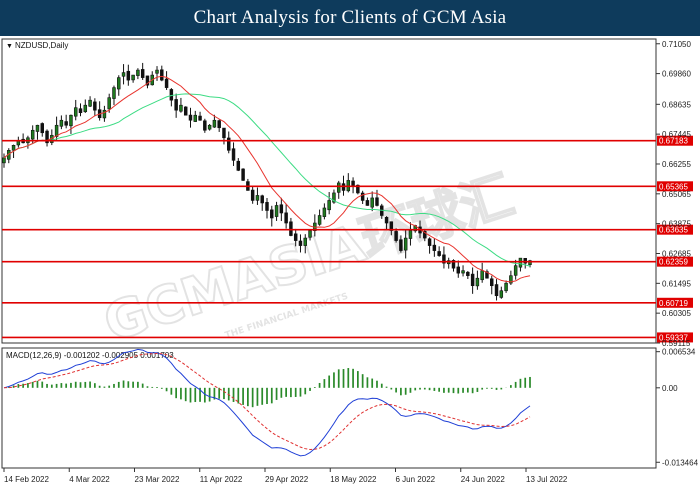  Describe the element at coordinates (677, 407) in the screenshot. I see `macd-axis: 0.006534 0.00 -0.013464` at that location.